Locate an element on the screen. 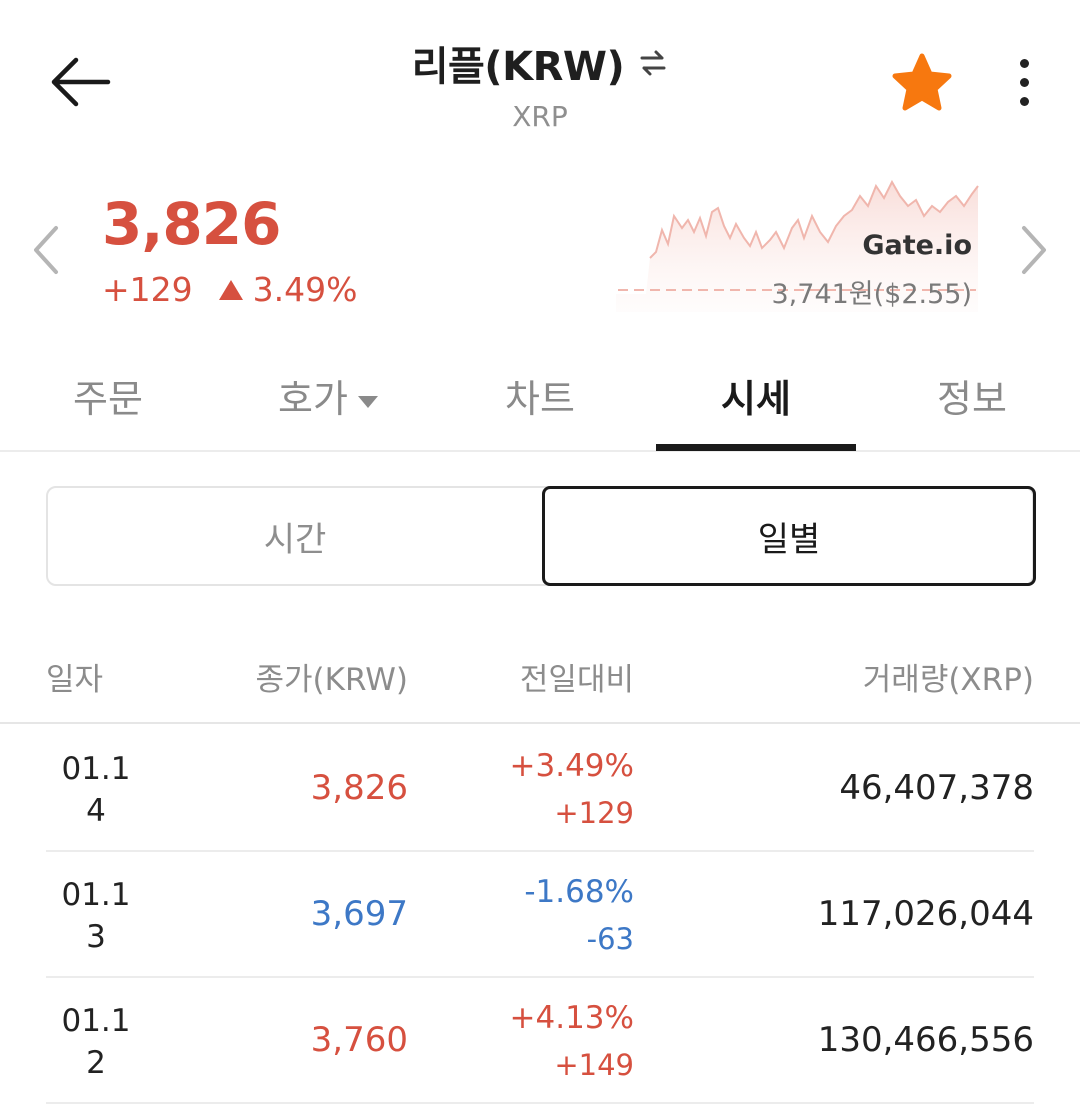  row-date-line2: 4 is located at coordinates (96, 811).